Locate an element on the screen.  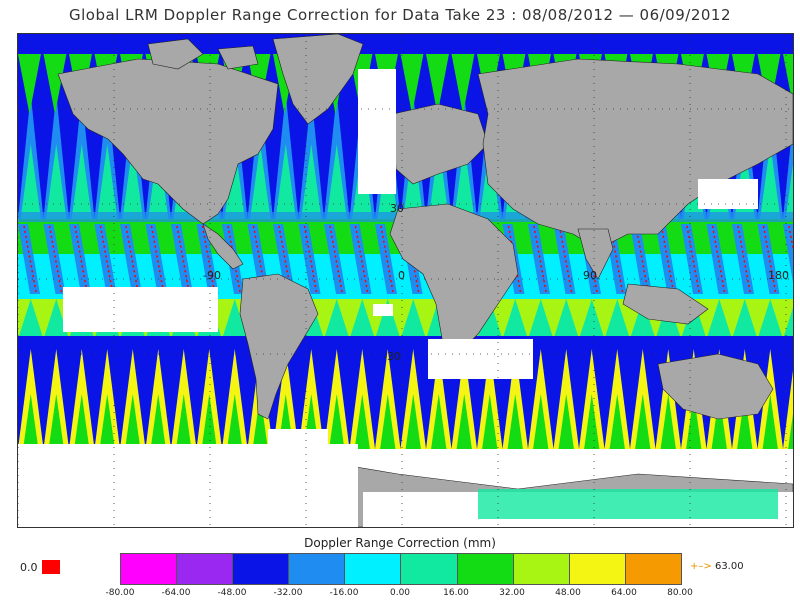
overflow-indicator: +–> 63.00 is located at coordinates (717, 566).